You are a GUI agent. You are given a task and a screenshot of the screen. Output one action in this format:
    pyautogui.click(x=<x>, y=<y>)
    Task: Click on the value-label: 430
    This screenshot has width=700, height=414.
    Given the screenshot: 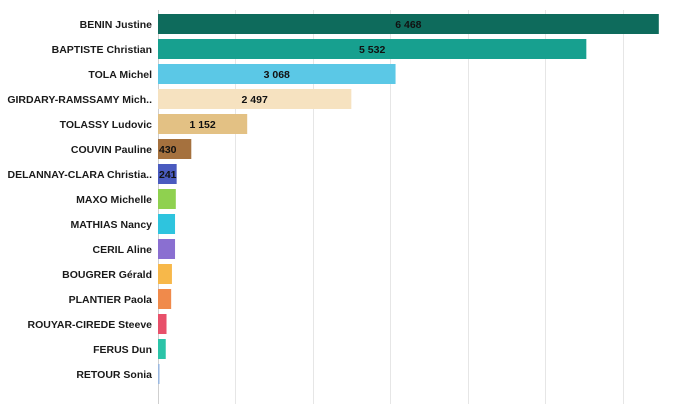 What is the action you would take?
    pyautogui.click(x=168, y=150)
    